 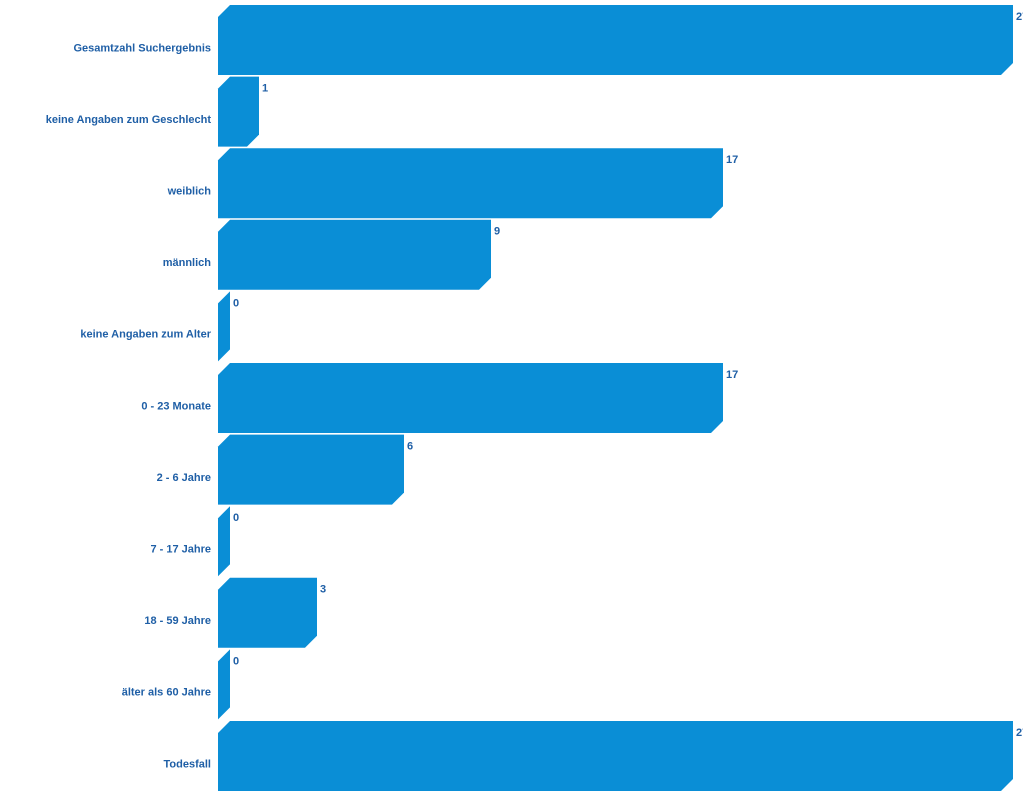 What do you see at coordinates (145, 335) in the screenshot?
I see `category-label: keine Angaben zum Alter` at bounding box center [145, 335].